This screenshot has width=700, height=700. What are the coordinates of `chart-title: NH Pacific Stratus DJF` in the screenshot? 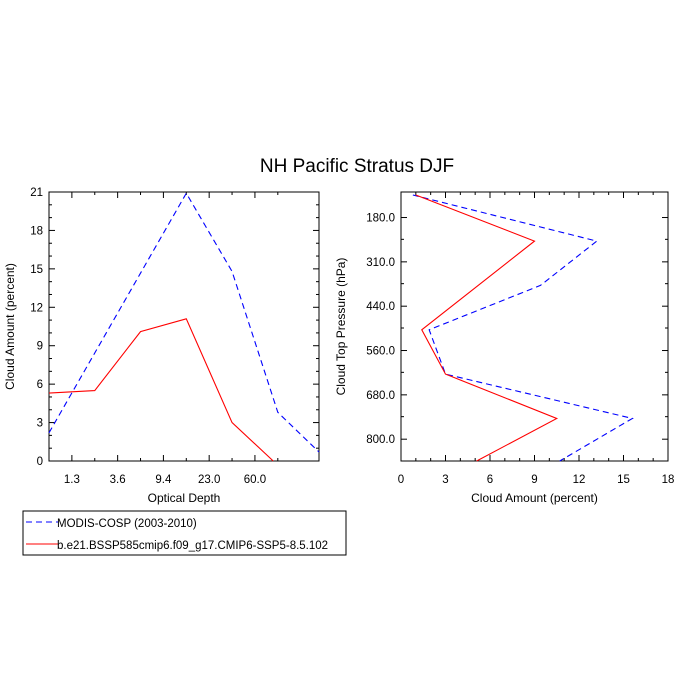 It's located at (357, 166).